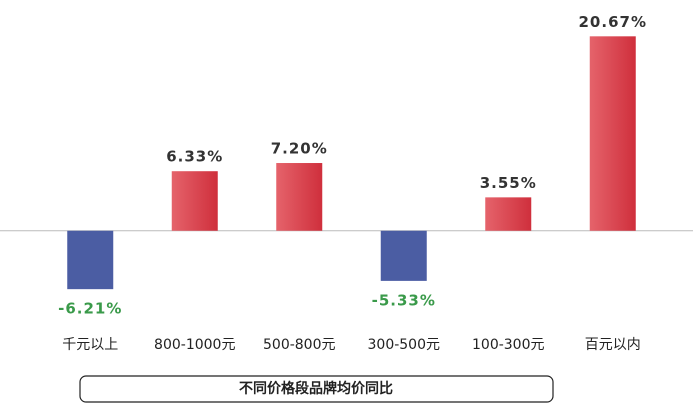 This screenshot has height=411, width=693. I want to click on value-label: -6.21%, so click(90, 309).